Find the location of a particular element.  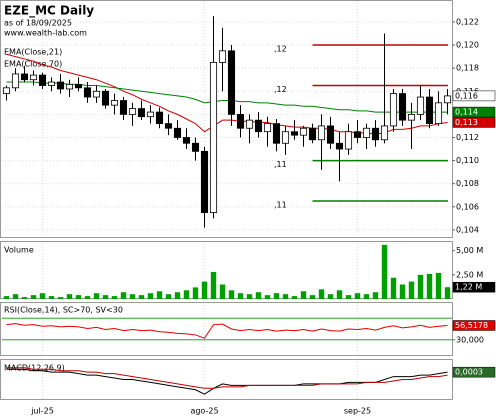

y-tick-label: 0,104 is located at coordinates (467, 229).